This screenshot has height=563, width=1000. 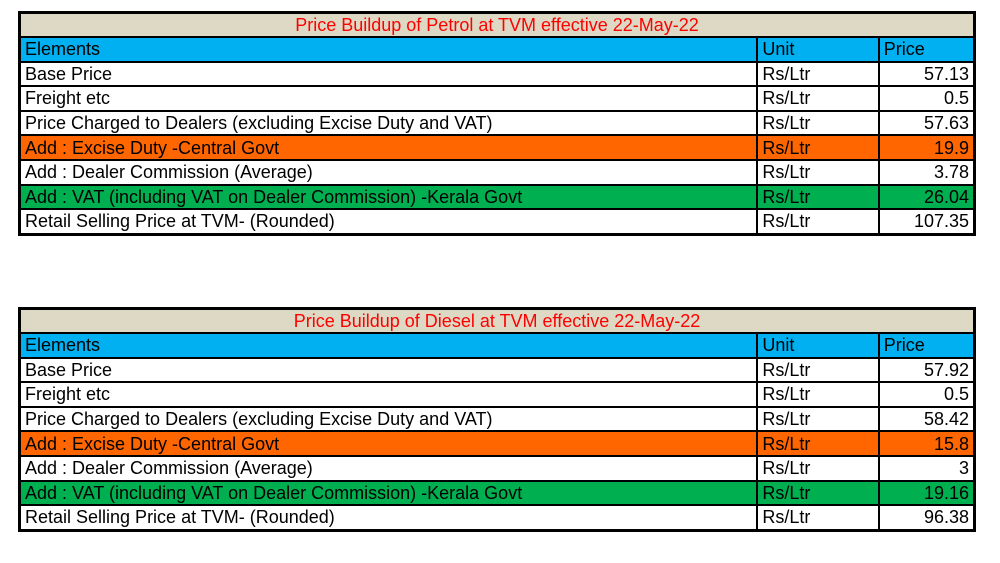 I want to click on price-cell: 57.63, so click(x=926, y=123).